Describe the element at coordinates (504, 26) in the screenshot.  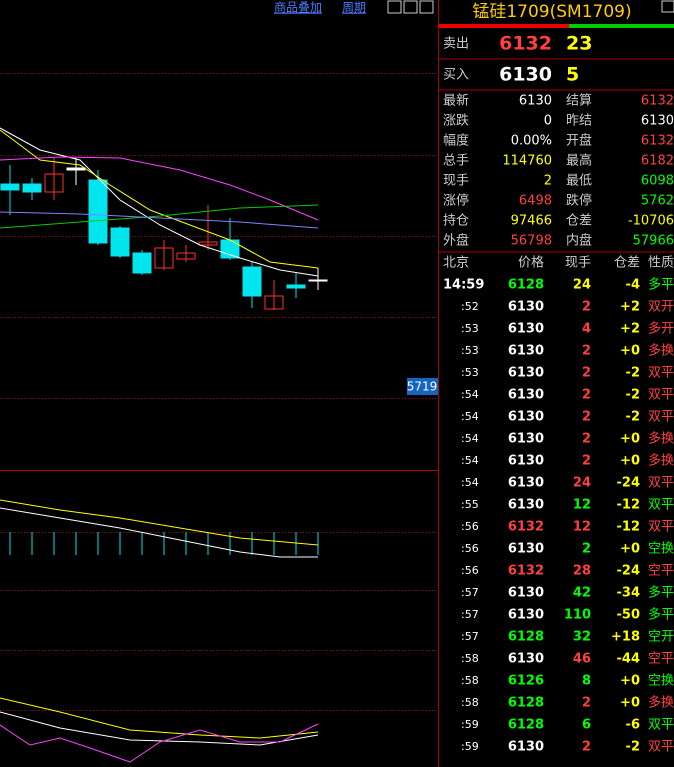
I see `bid-ask-bar` at that location.